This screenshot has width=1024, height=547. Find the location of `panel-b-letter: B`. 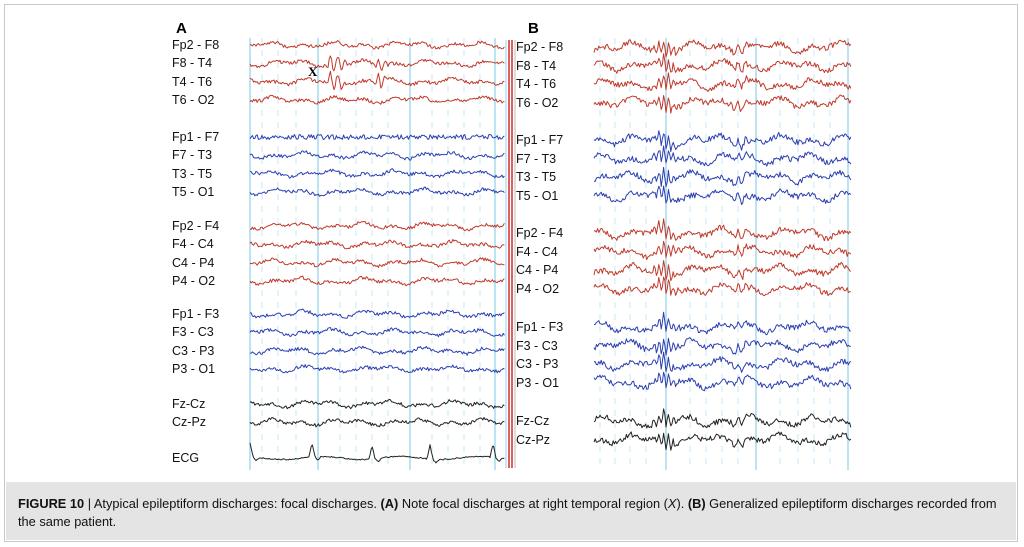

panel-b-letter: B is located at coordinates (533, 28).